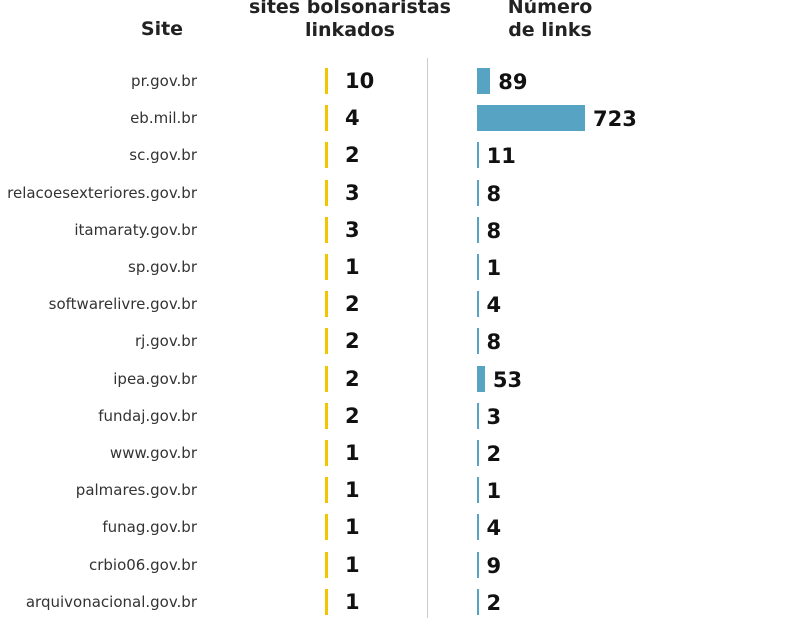  Describe the element at coordinates (155, 378) in the screenshot. I see `site-name: ipea.gov.br` at that location.